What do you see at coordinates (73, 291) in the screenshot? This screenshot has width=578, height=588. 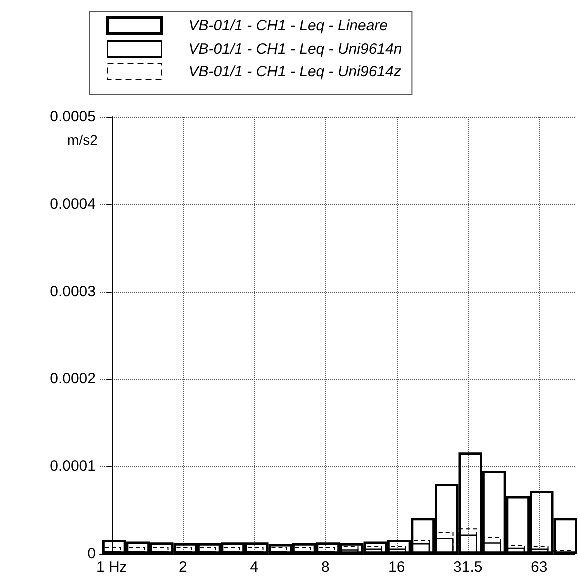 I see `y-tick-label: 0.0003` at bounding box center [73, 291].